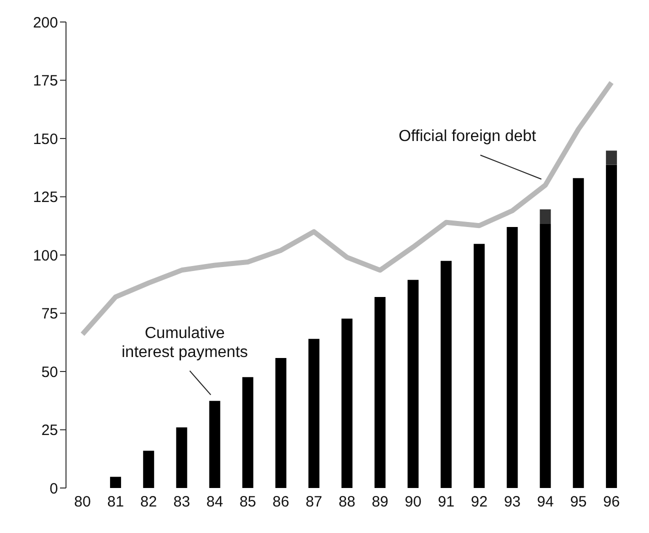 The image size is (649, 533). I want to click on y-tick-label: 200, so click(45, 23).